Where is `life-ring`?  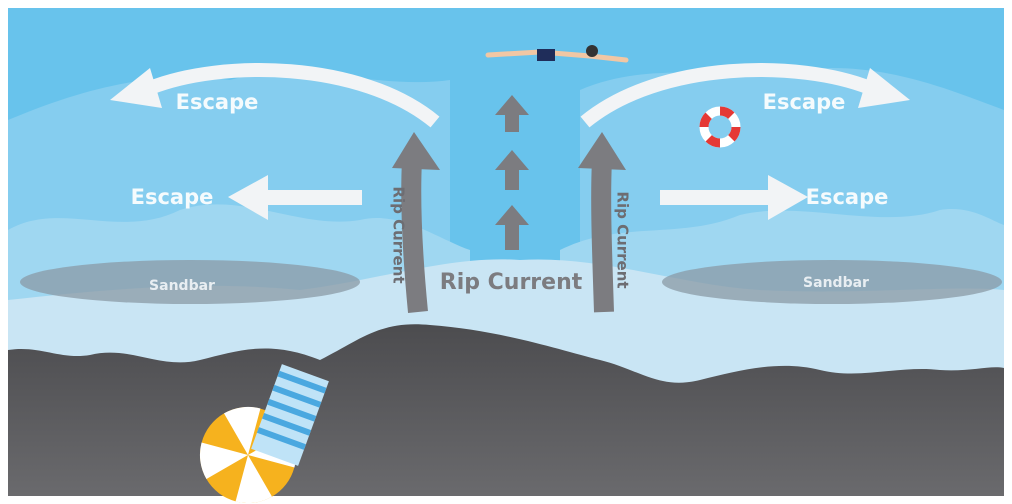
life-ring is located at coordinates (720, 127).